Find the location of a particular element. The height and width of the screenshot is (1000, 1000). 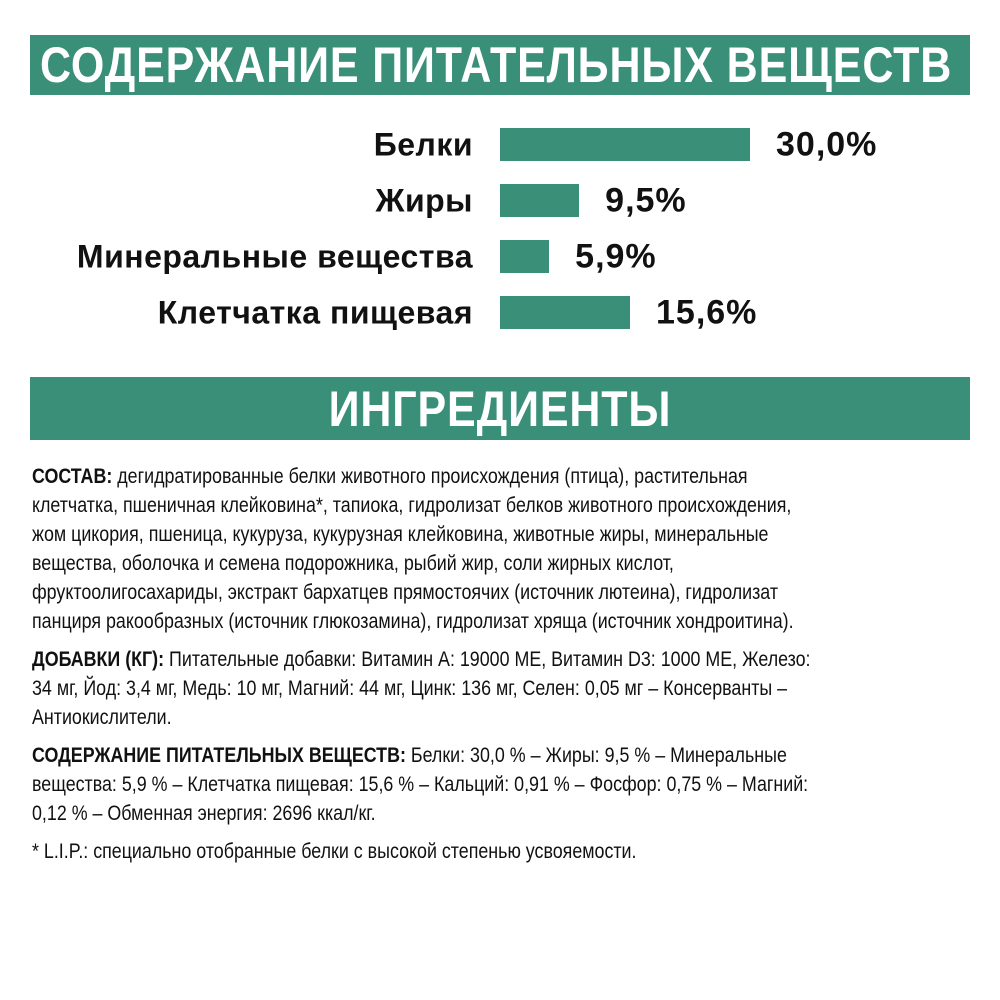

chart-row: Минеральные вещества 5,9% is located at coordinates (500, 256).